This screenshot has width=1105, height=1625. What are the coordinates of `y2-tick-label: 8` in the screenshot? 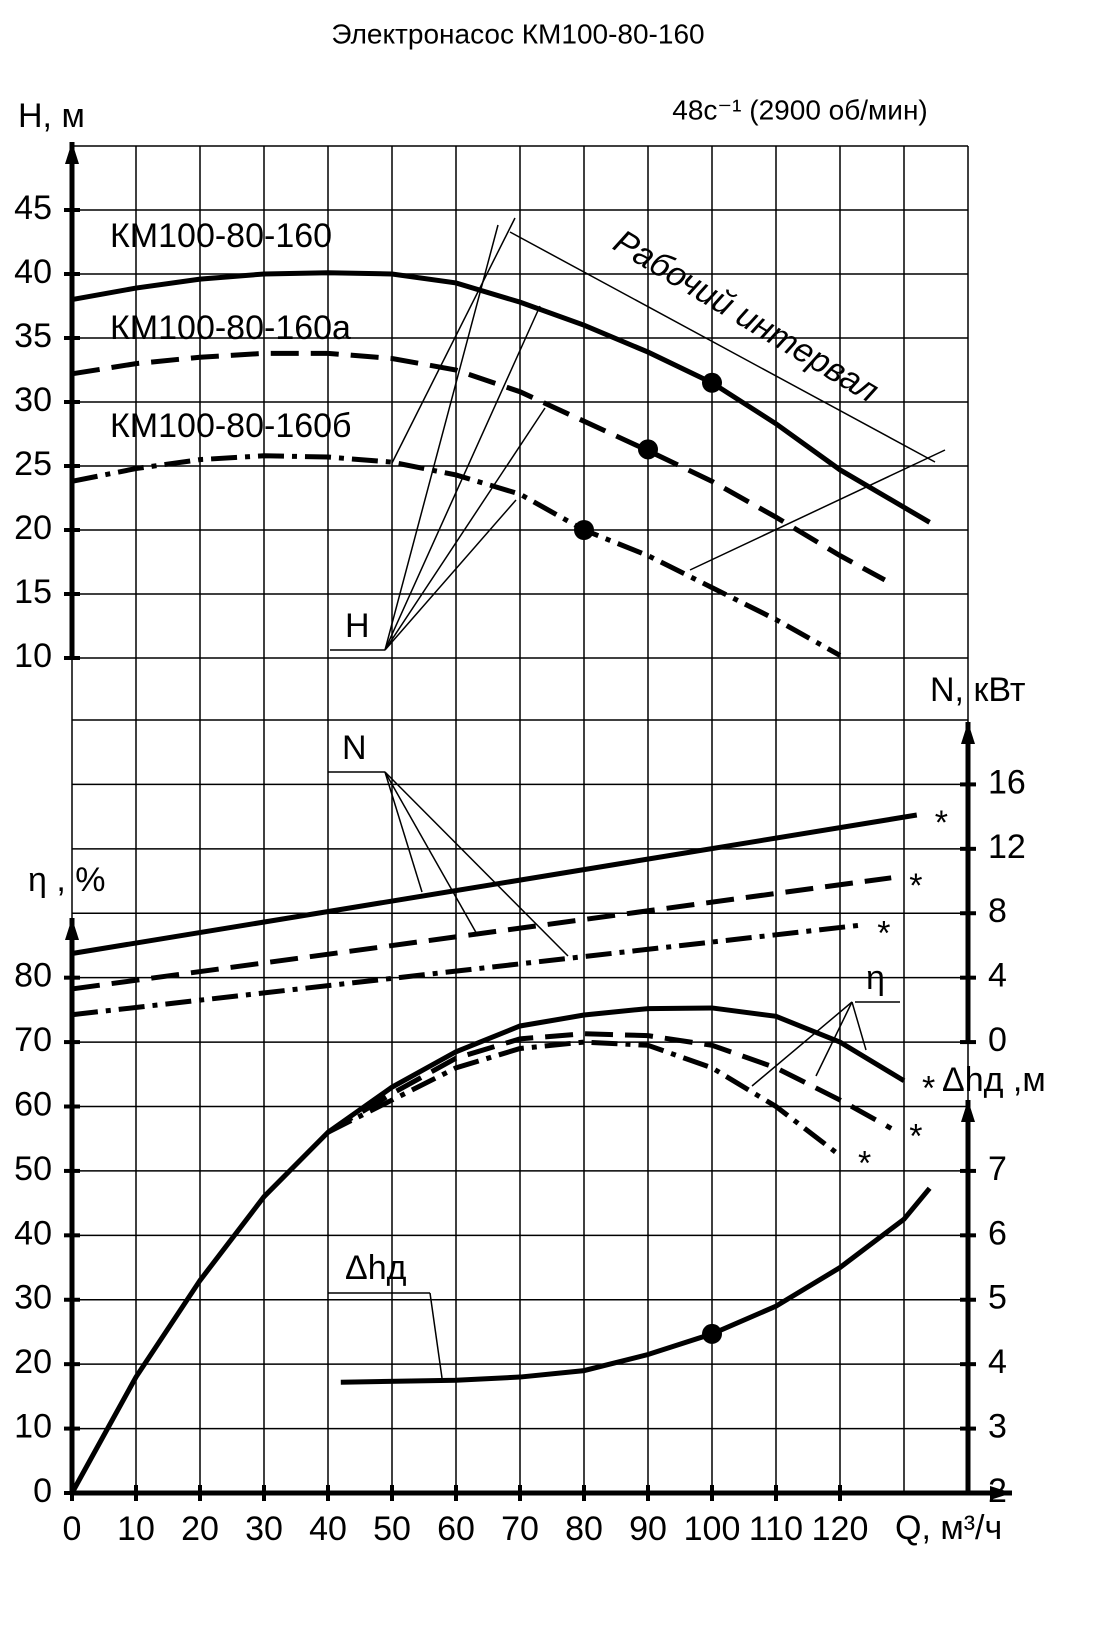 It's located at (997, 911).